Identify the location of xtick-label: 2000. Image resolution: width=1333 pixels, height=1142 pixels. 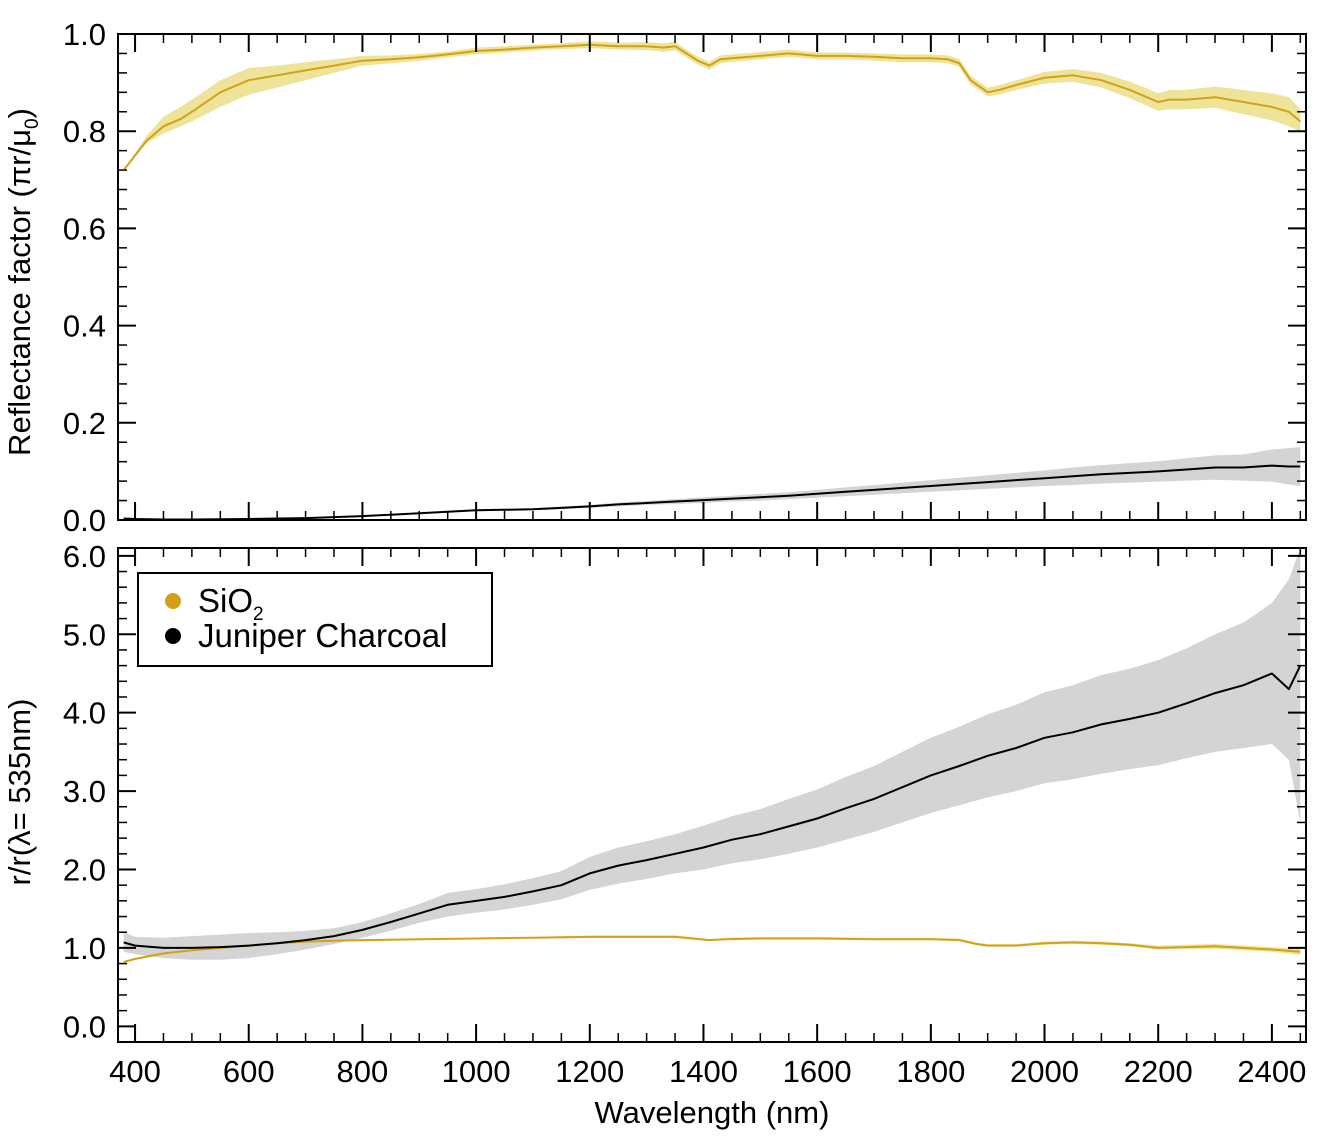
(1044, 1071).